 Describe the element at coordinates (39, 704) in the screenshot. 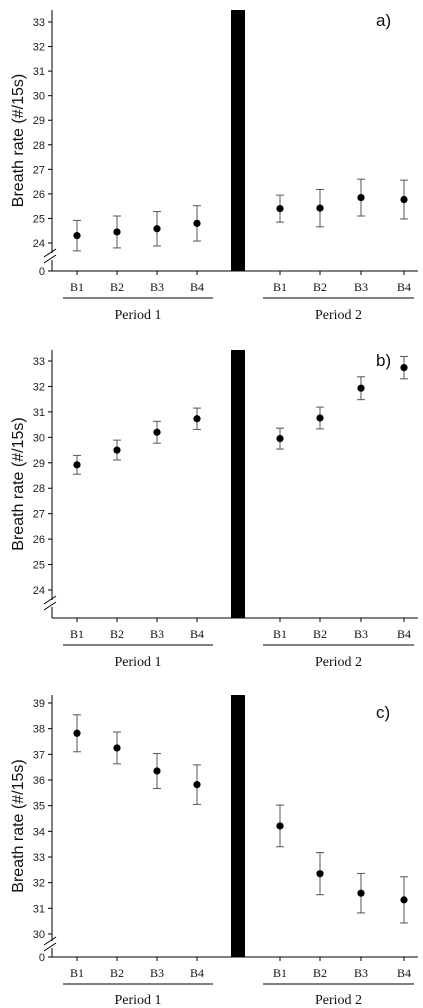

I see `y-tick-label: 39` at that location.